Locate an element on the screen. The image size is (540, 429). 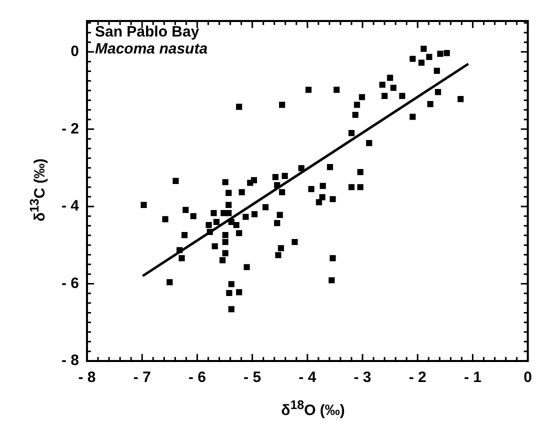
x-tick-label: - 6 is located at coordinates (197, 377).